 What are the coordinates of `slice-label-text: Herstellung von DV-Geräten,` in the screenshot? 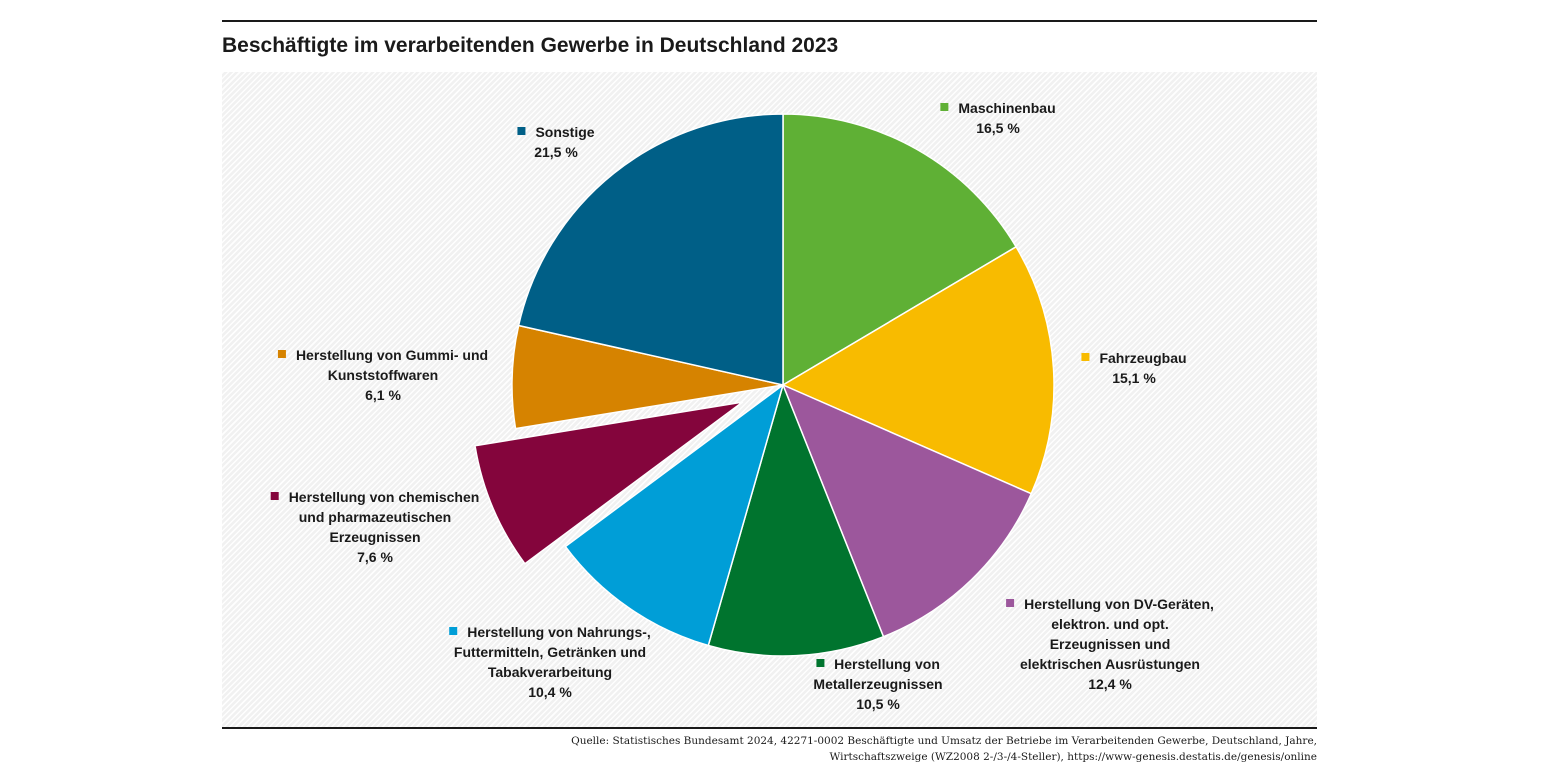 It's located at (1119, 604).